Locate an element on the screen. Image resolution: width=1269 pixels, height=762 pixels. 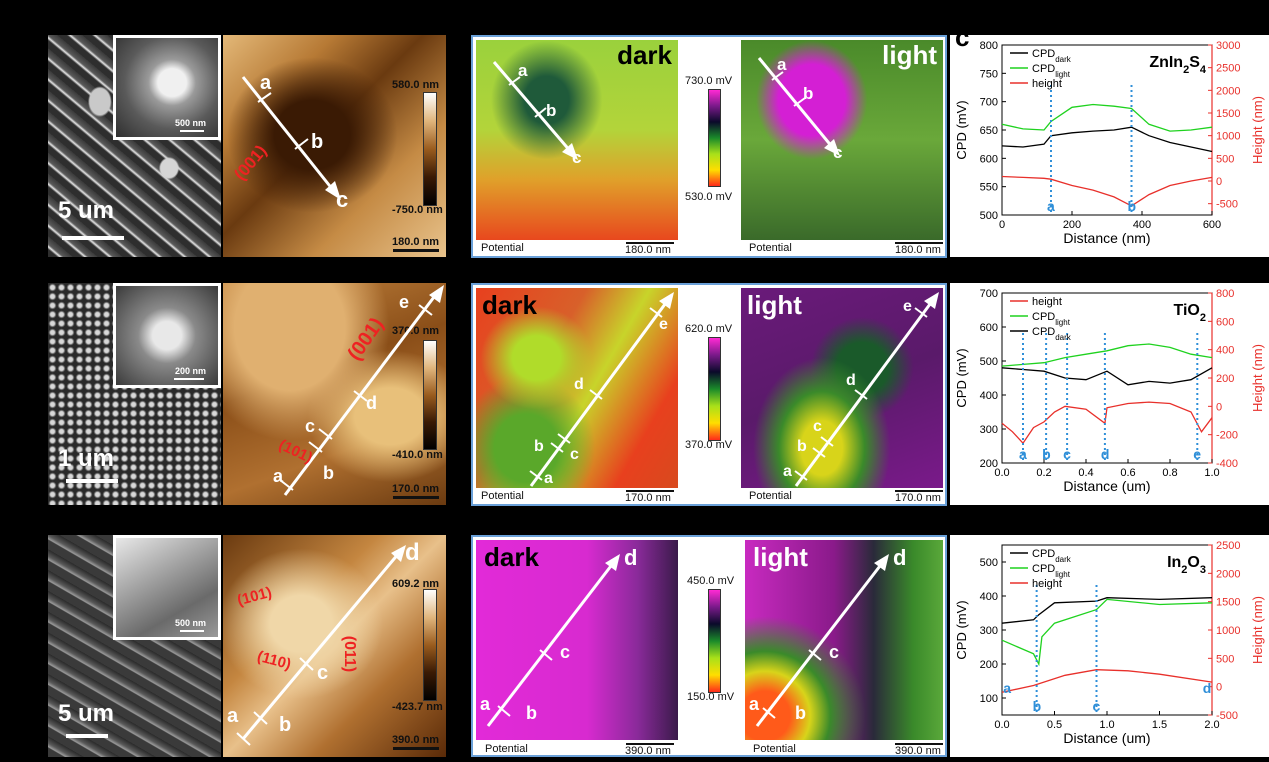
kpfm-colorbar-top: 620.0 mV is located at coordinates (709, 329).